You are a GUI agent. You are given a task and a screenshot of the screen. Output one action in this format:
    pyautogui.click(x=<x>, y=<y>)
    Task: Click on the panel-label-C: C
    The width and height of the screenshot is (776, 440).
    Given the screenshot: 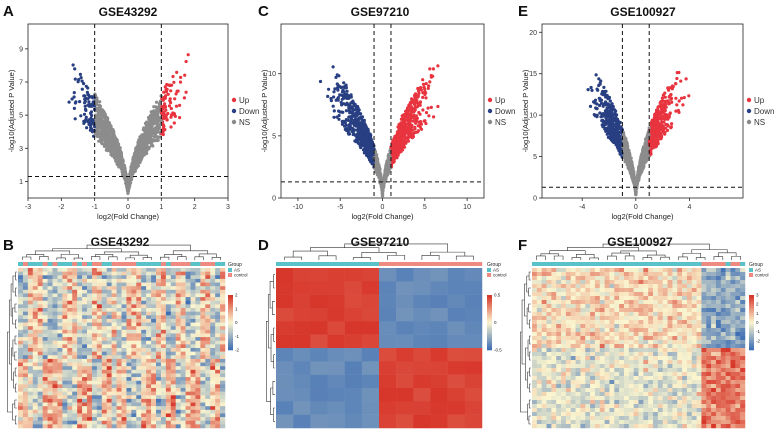 What is the action you would take?
    pyautogui.click(x=263, y=11)
    